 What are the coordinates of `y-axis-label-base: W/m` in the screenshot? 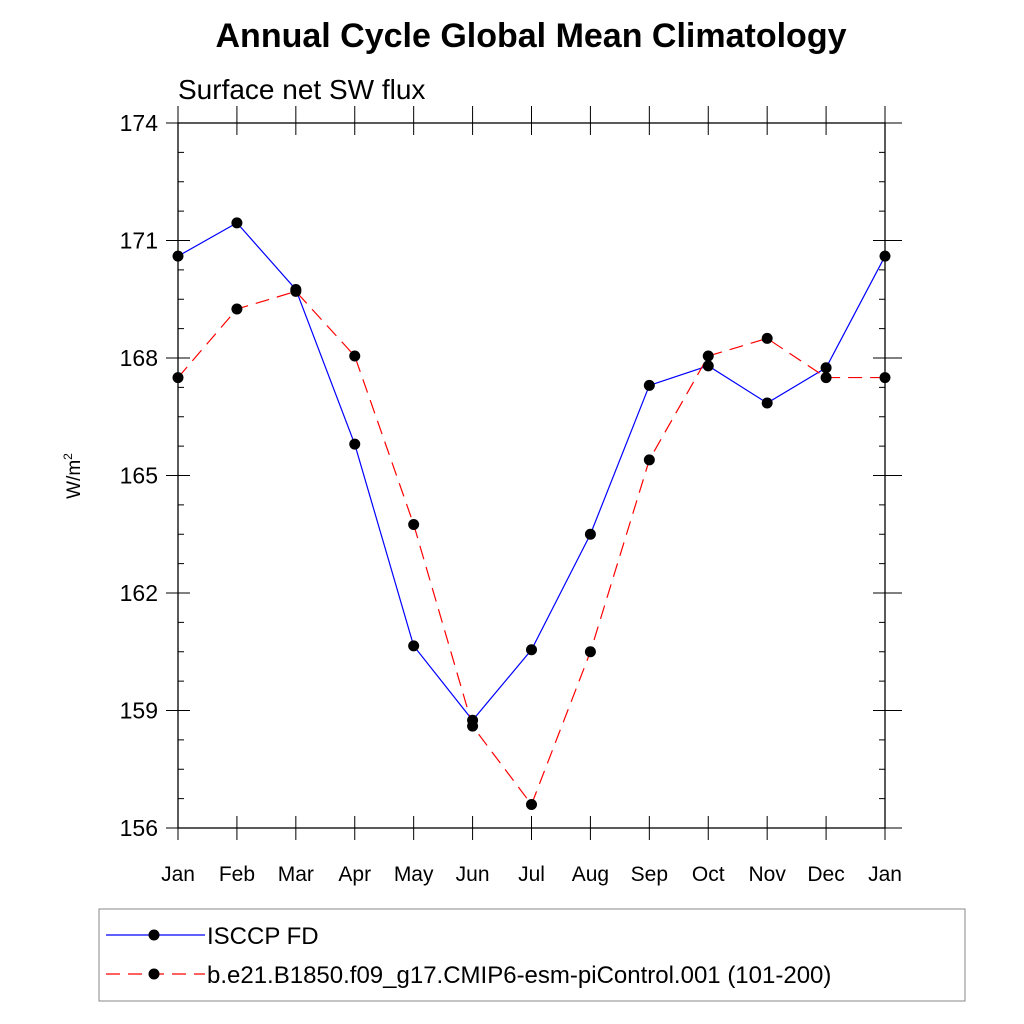 It's located at (74, 479).